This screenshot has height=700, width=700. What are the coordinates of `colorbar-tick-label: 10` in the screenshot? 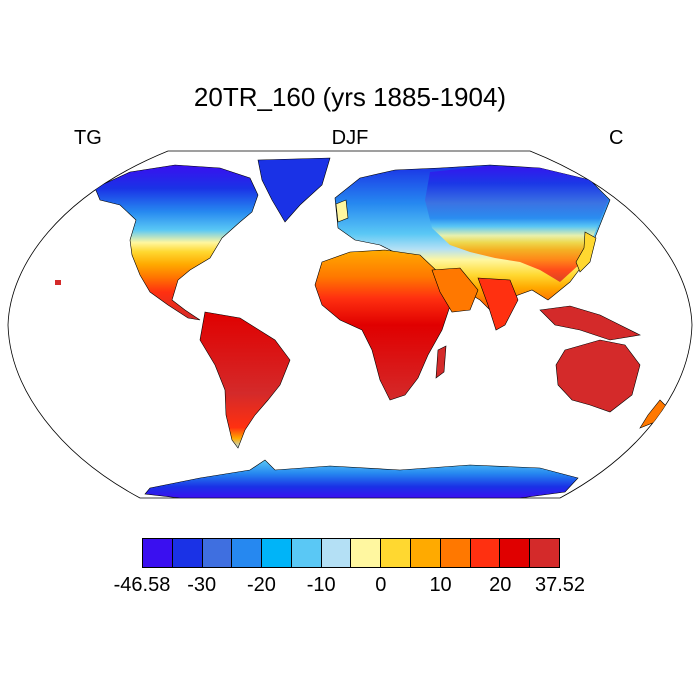 It's located at (440, 585).